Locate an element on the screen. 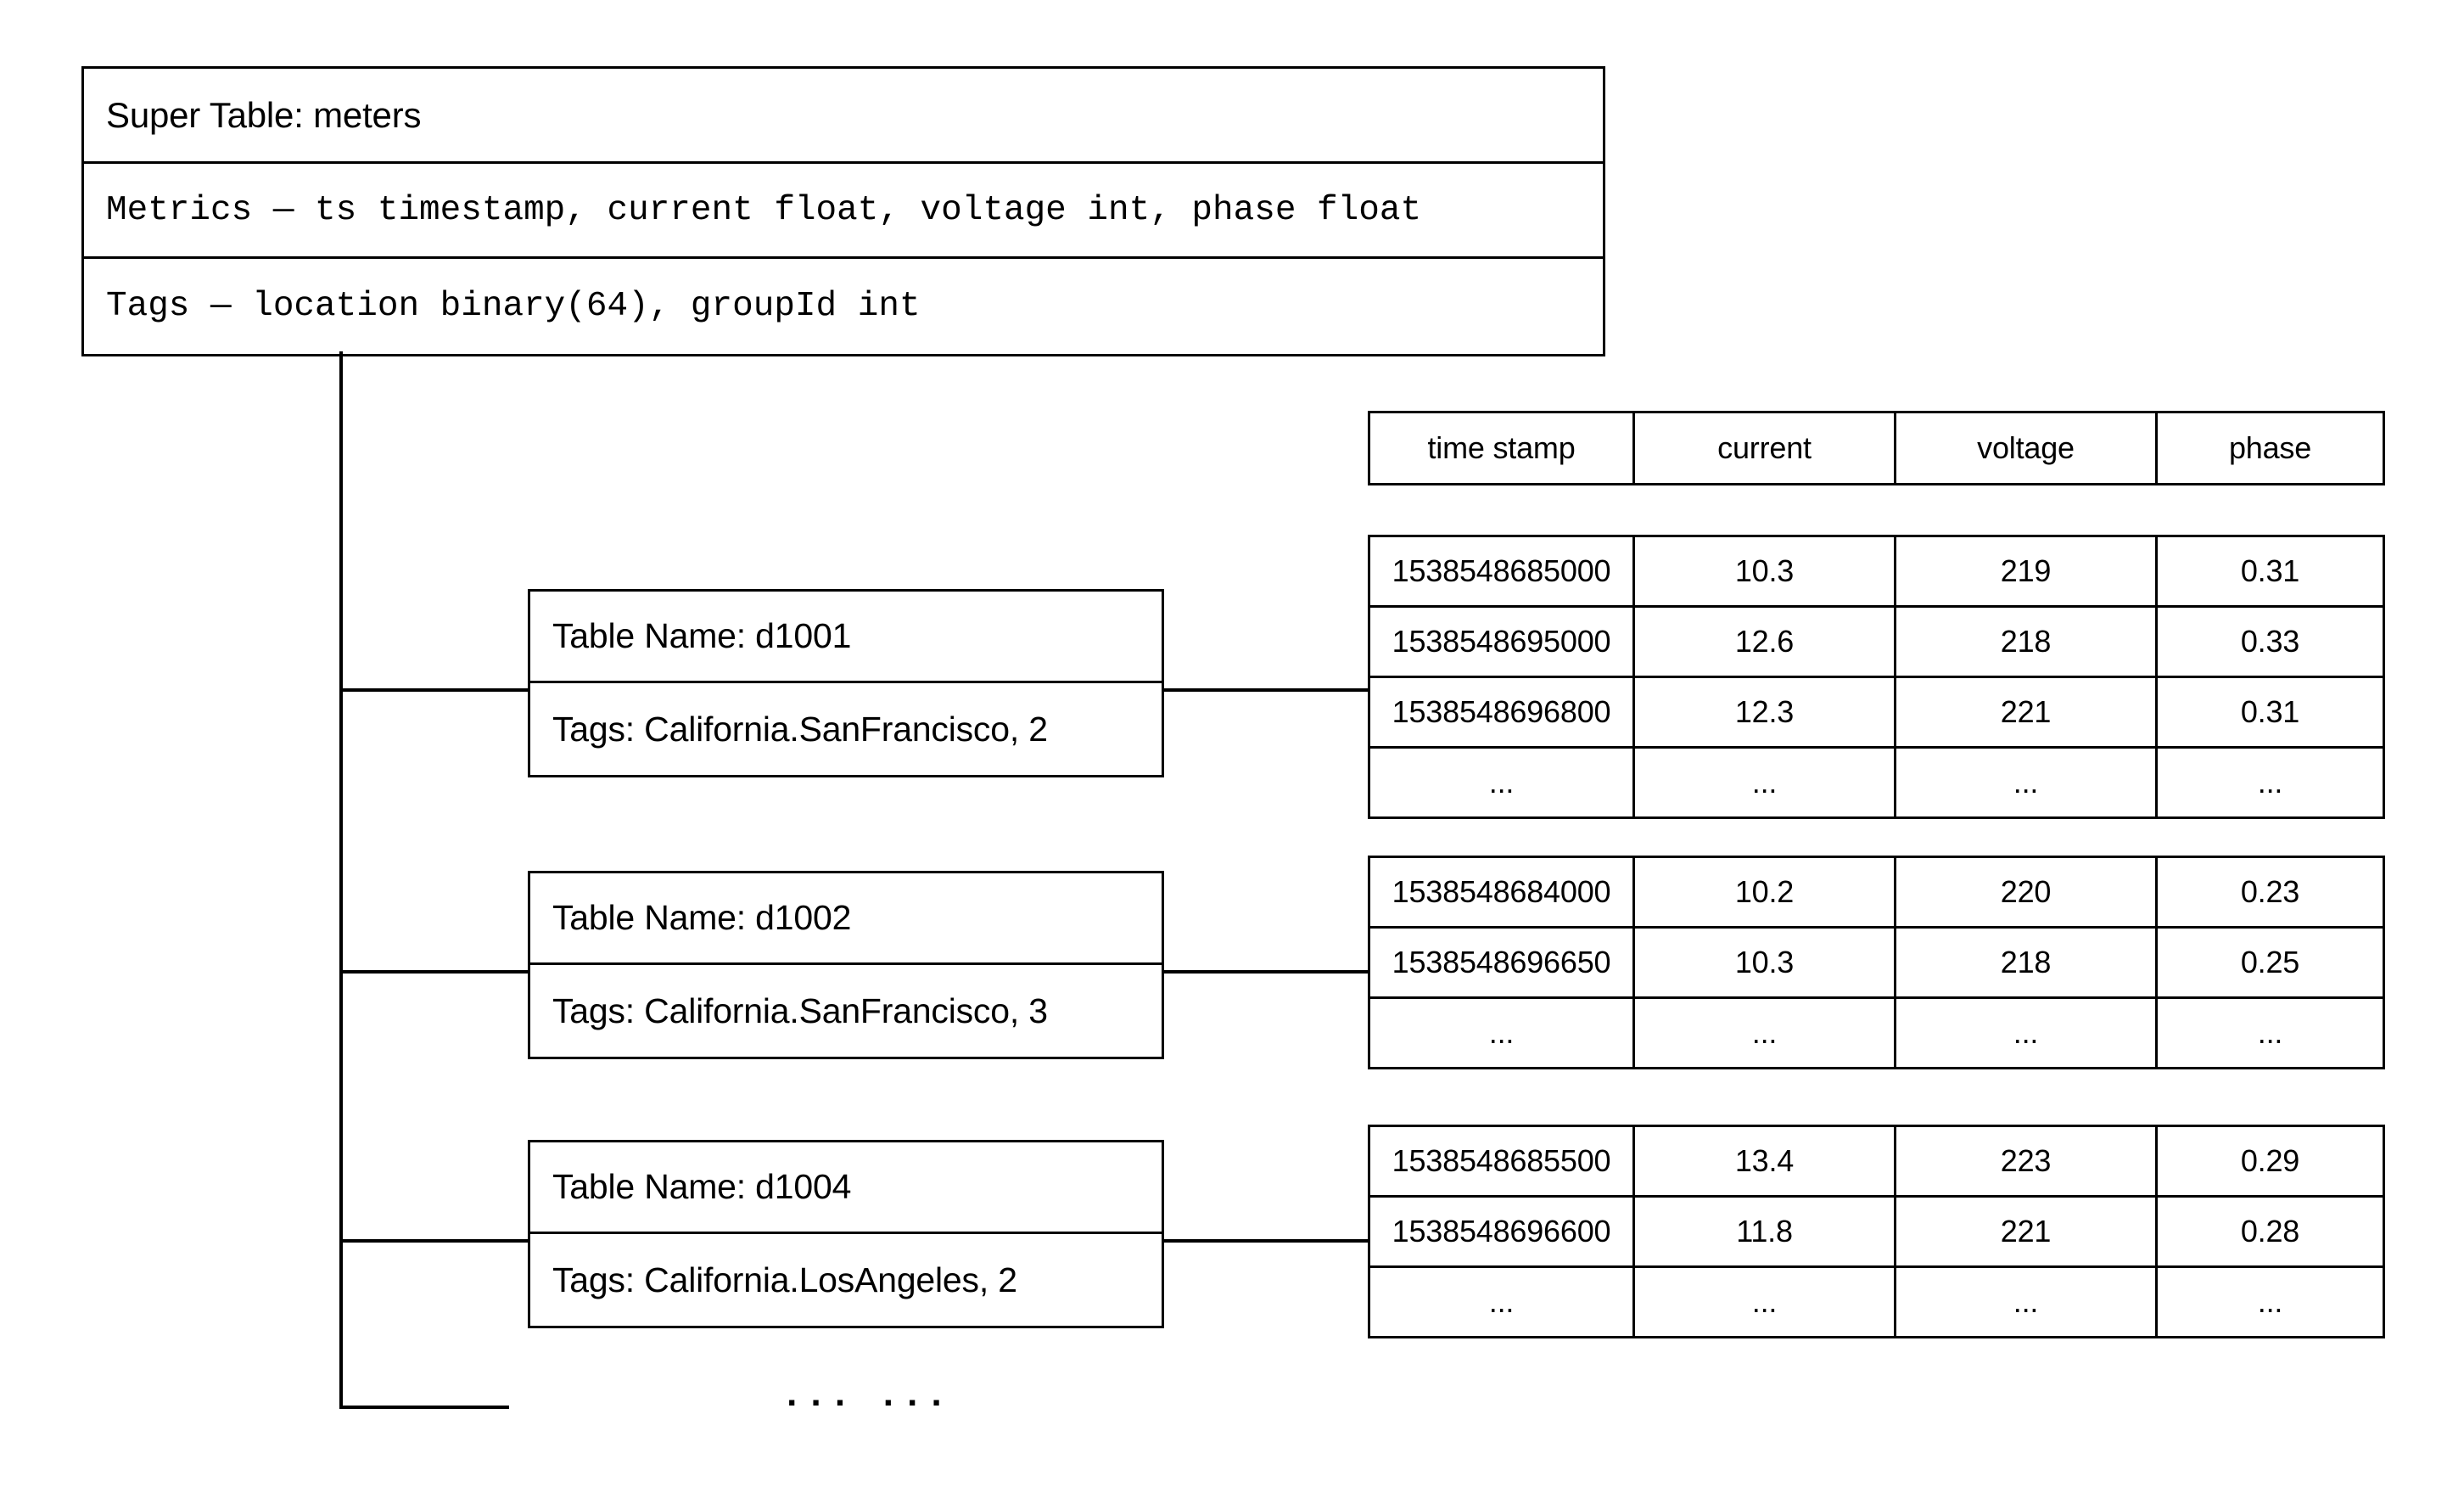 The image size is (2464, 1487). cell-timestamp: 1538548695000 is located at coordinates (1501, 641).